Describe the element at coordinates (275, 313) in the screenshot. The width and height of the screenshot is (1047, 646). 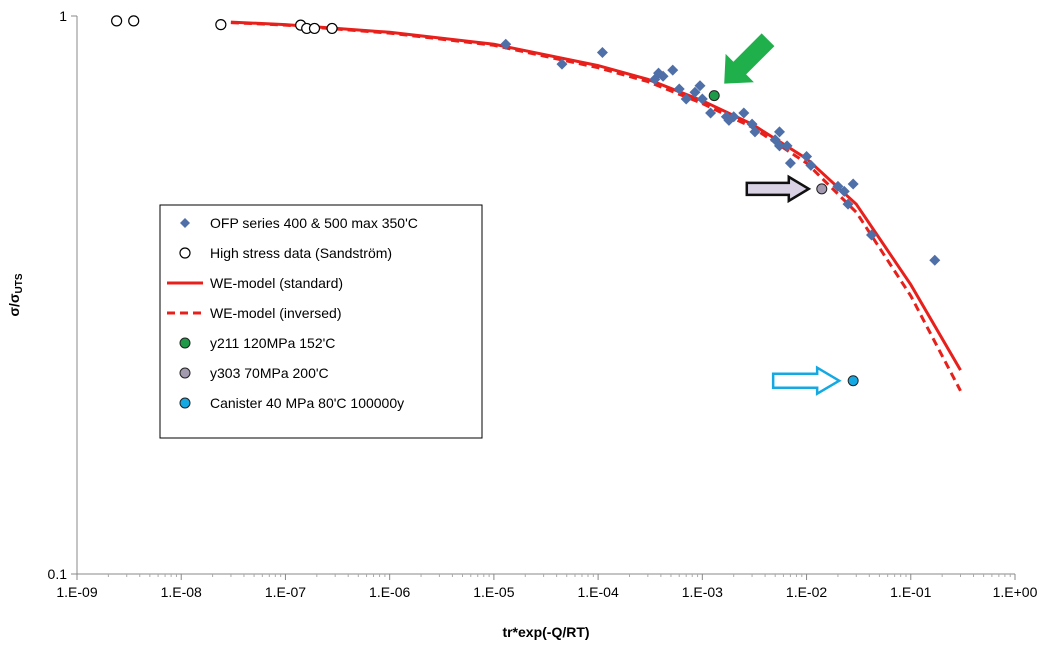
I see `legend-label-we-model-inversed: WE-model (inversed)` at that location.